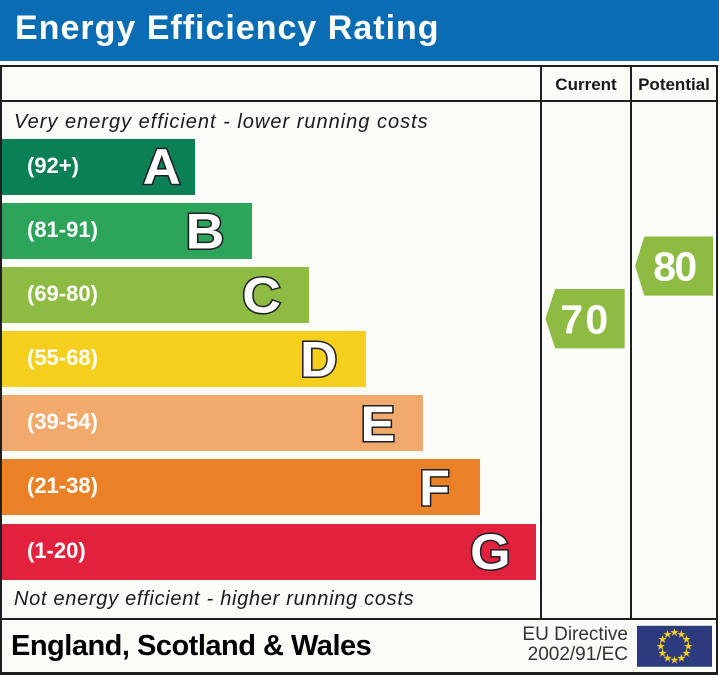 Image resolution: width=719 pixels, height=675 pixels. I want to click on svg-text: D, so click(318, 360).